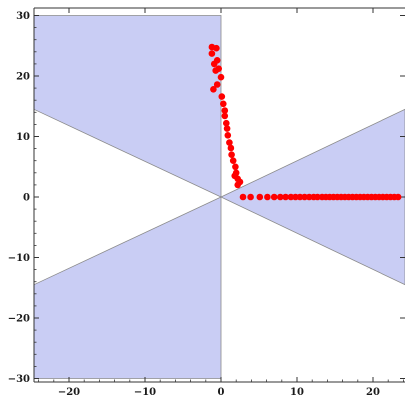 The width and height of the screenshot is (405, 398). I want to click on y-tick-label: 10, so click(23, 137).